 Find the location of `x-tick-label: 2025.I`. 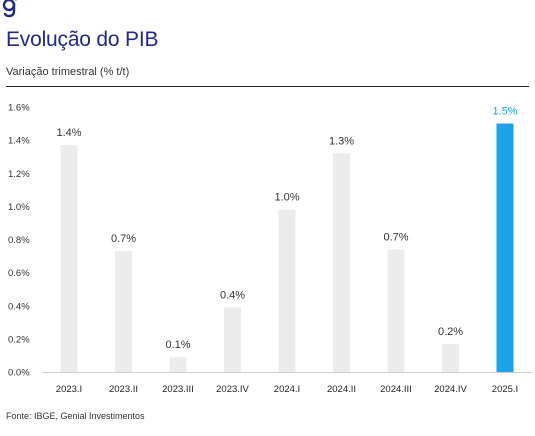

x-tick-label: 2025.I is located at coordinates (505, 389).